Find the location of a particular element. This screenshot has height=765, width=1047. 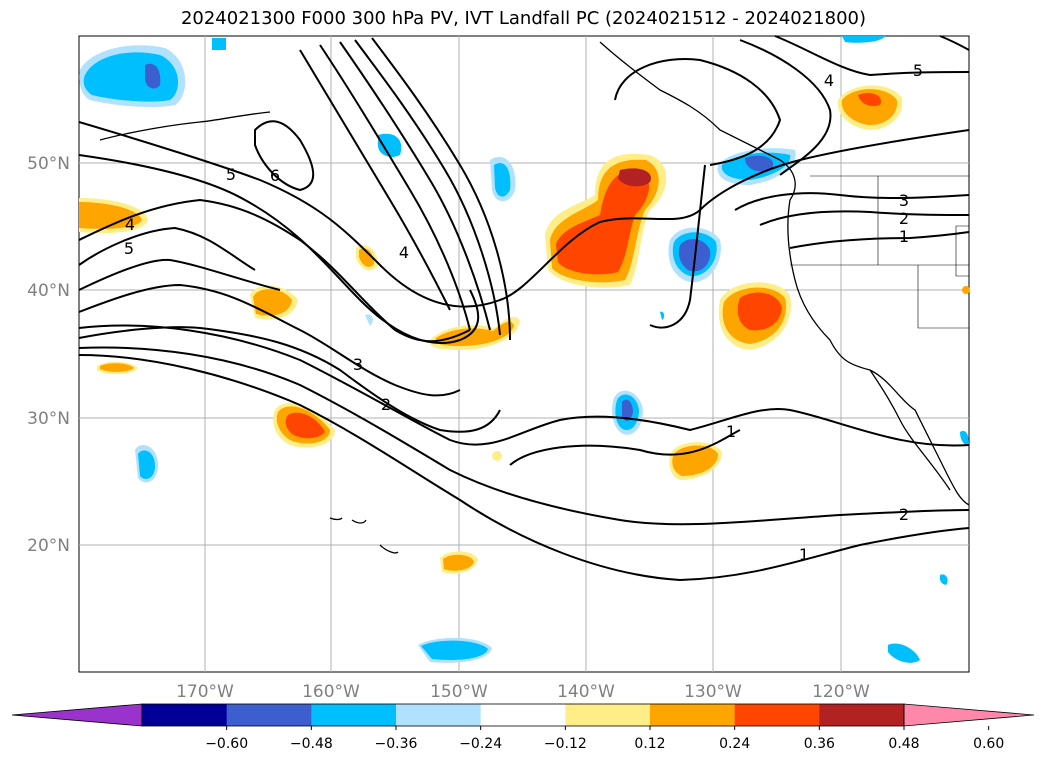

colorbar-tick-label: −0.60 is located at coordinates (226, 744).